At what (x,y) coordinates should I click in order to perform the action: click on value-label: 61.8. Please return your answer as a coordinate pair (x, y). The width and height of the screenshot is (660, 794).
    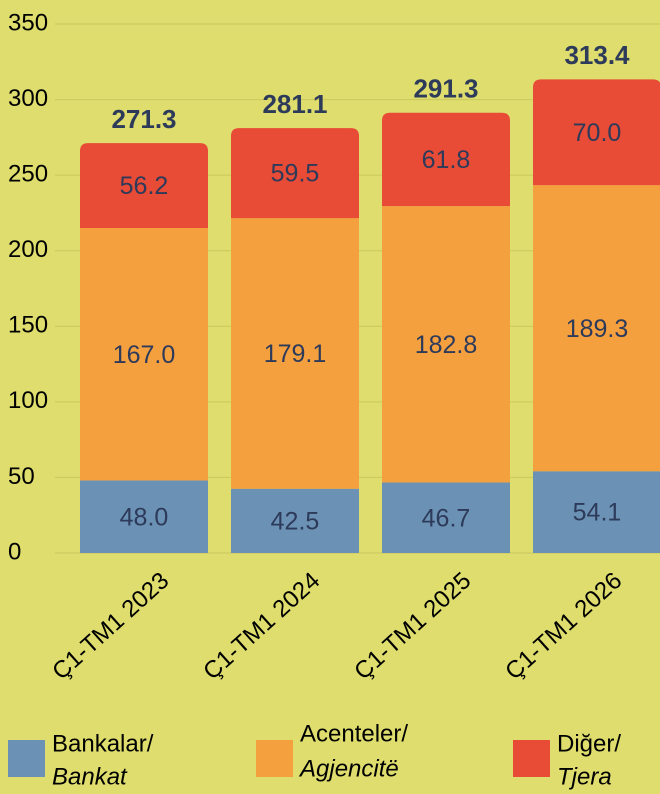
    Looking at the image, I should click on (446, 160).